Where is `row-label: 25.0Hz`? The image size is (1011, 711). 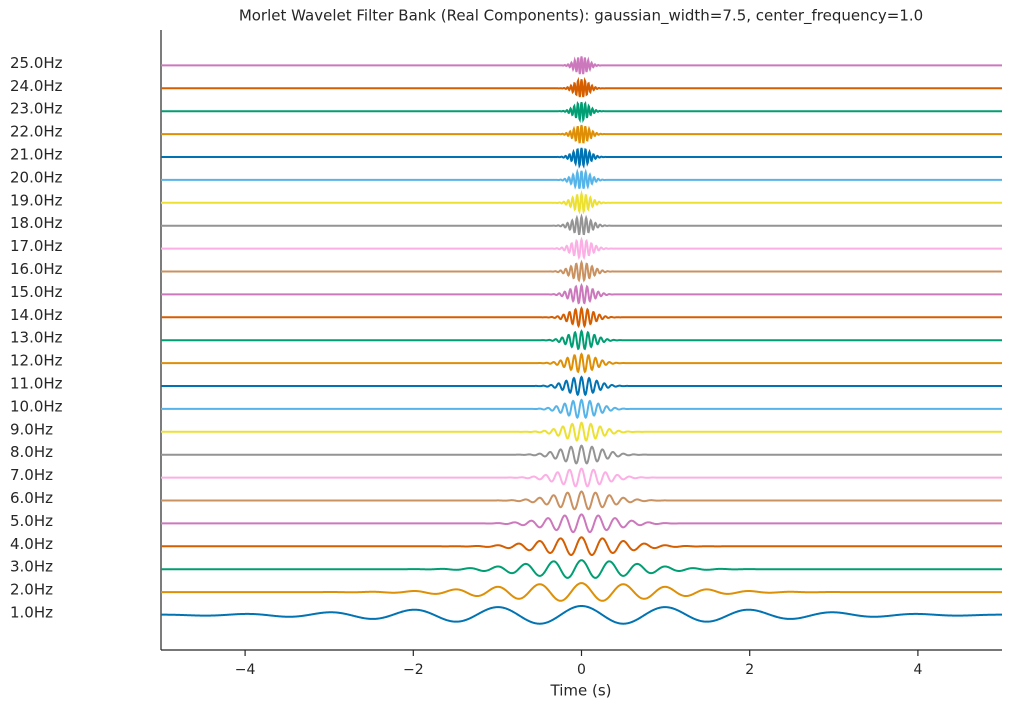
row-label: 25.0Hz is located at coordinates (36, 63).